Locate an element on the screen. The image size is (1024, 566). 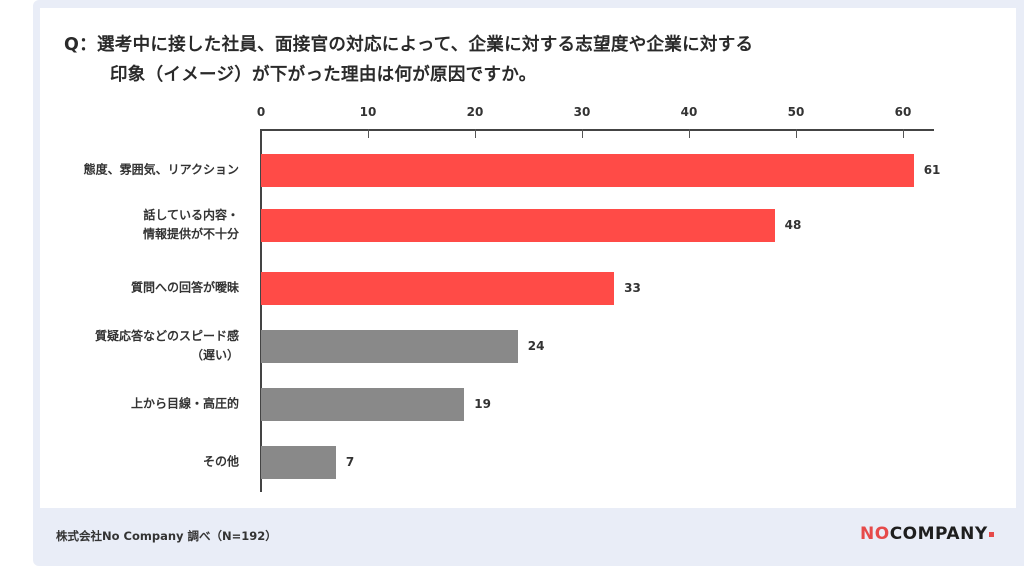
data-label: 33 is located at coordinates (632, 288).